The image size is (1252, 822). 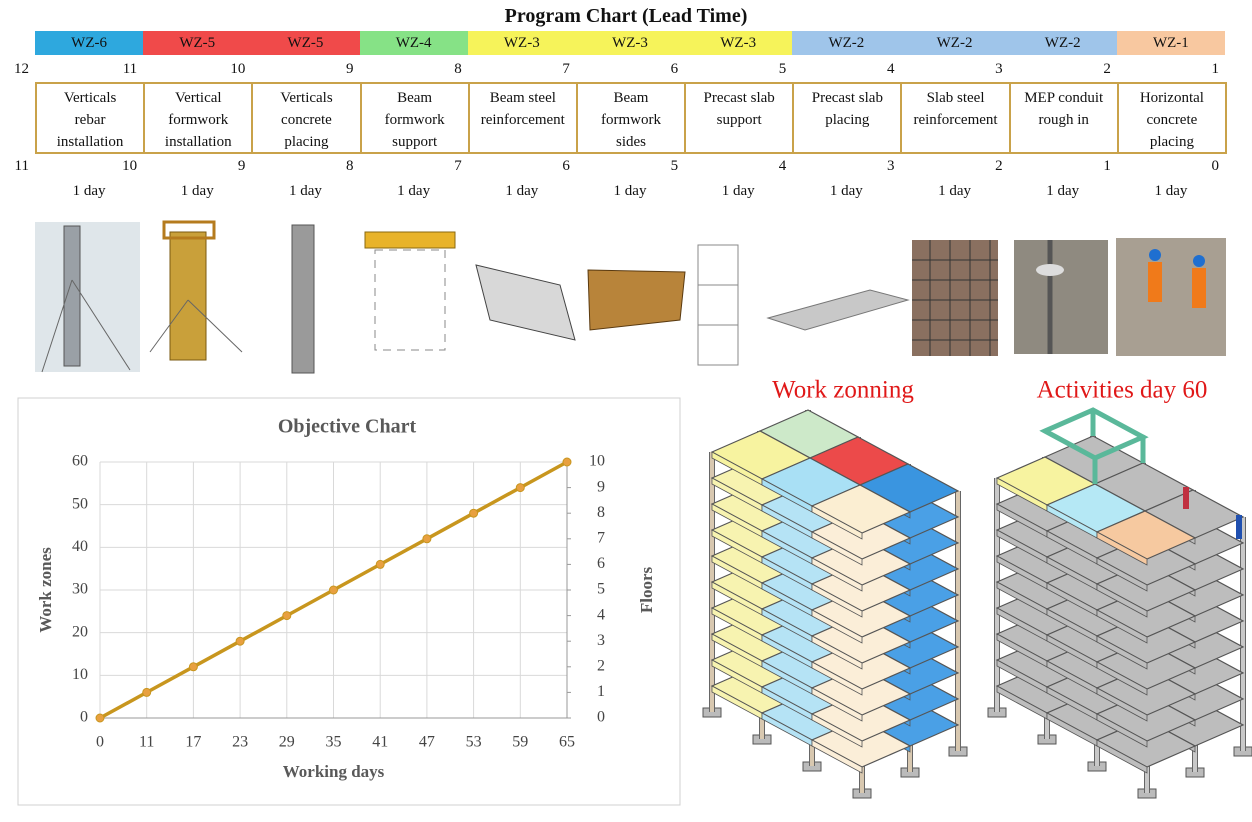 What do you see at coordinates (80, 631) in the screenshot?
I see `y-tick-label: 20` at bounding box center [80, 631].